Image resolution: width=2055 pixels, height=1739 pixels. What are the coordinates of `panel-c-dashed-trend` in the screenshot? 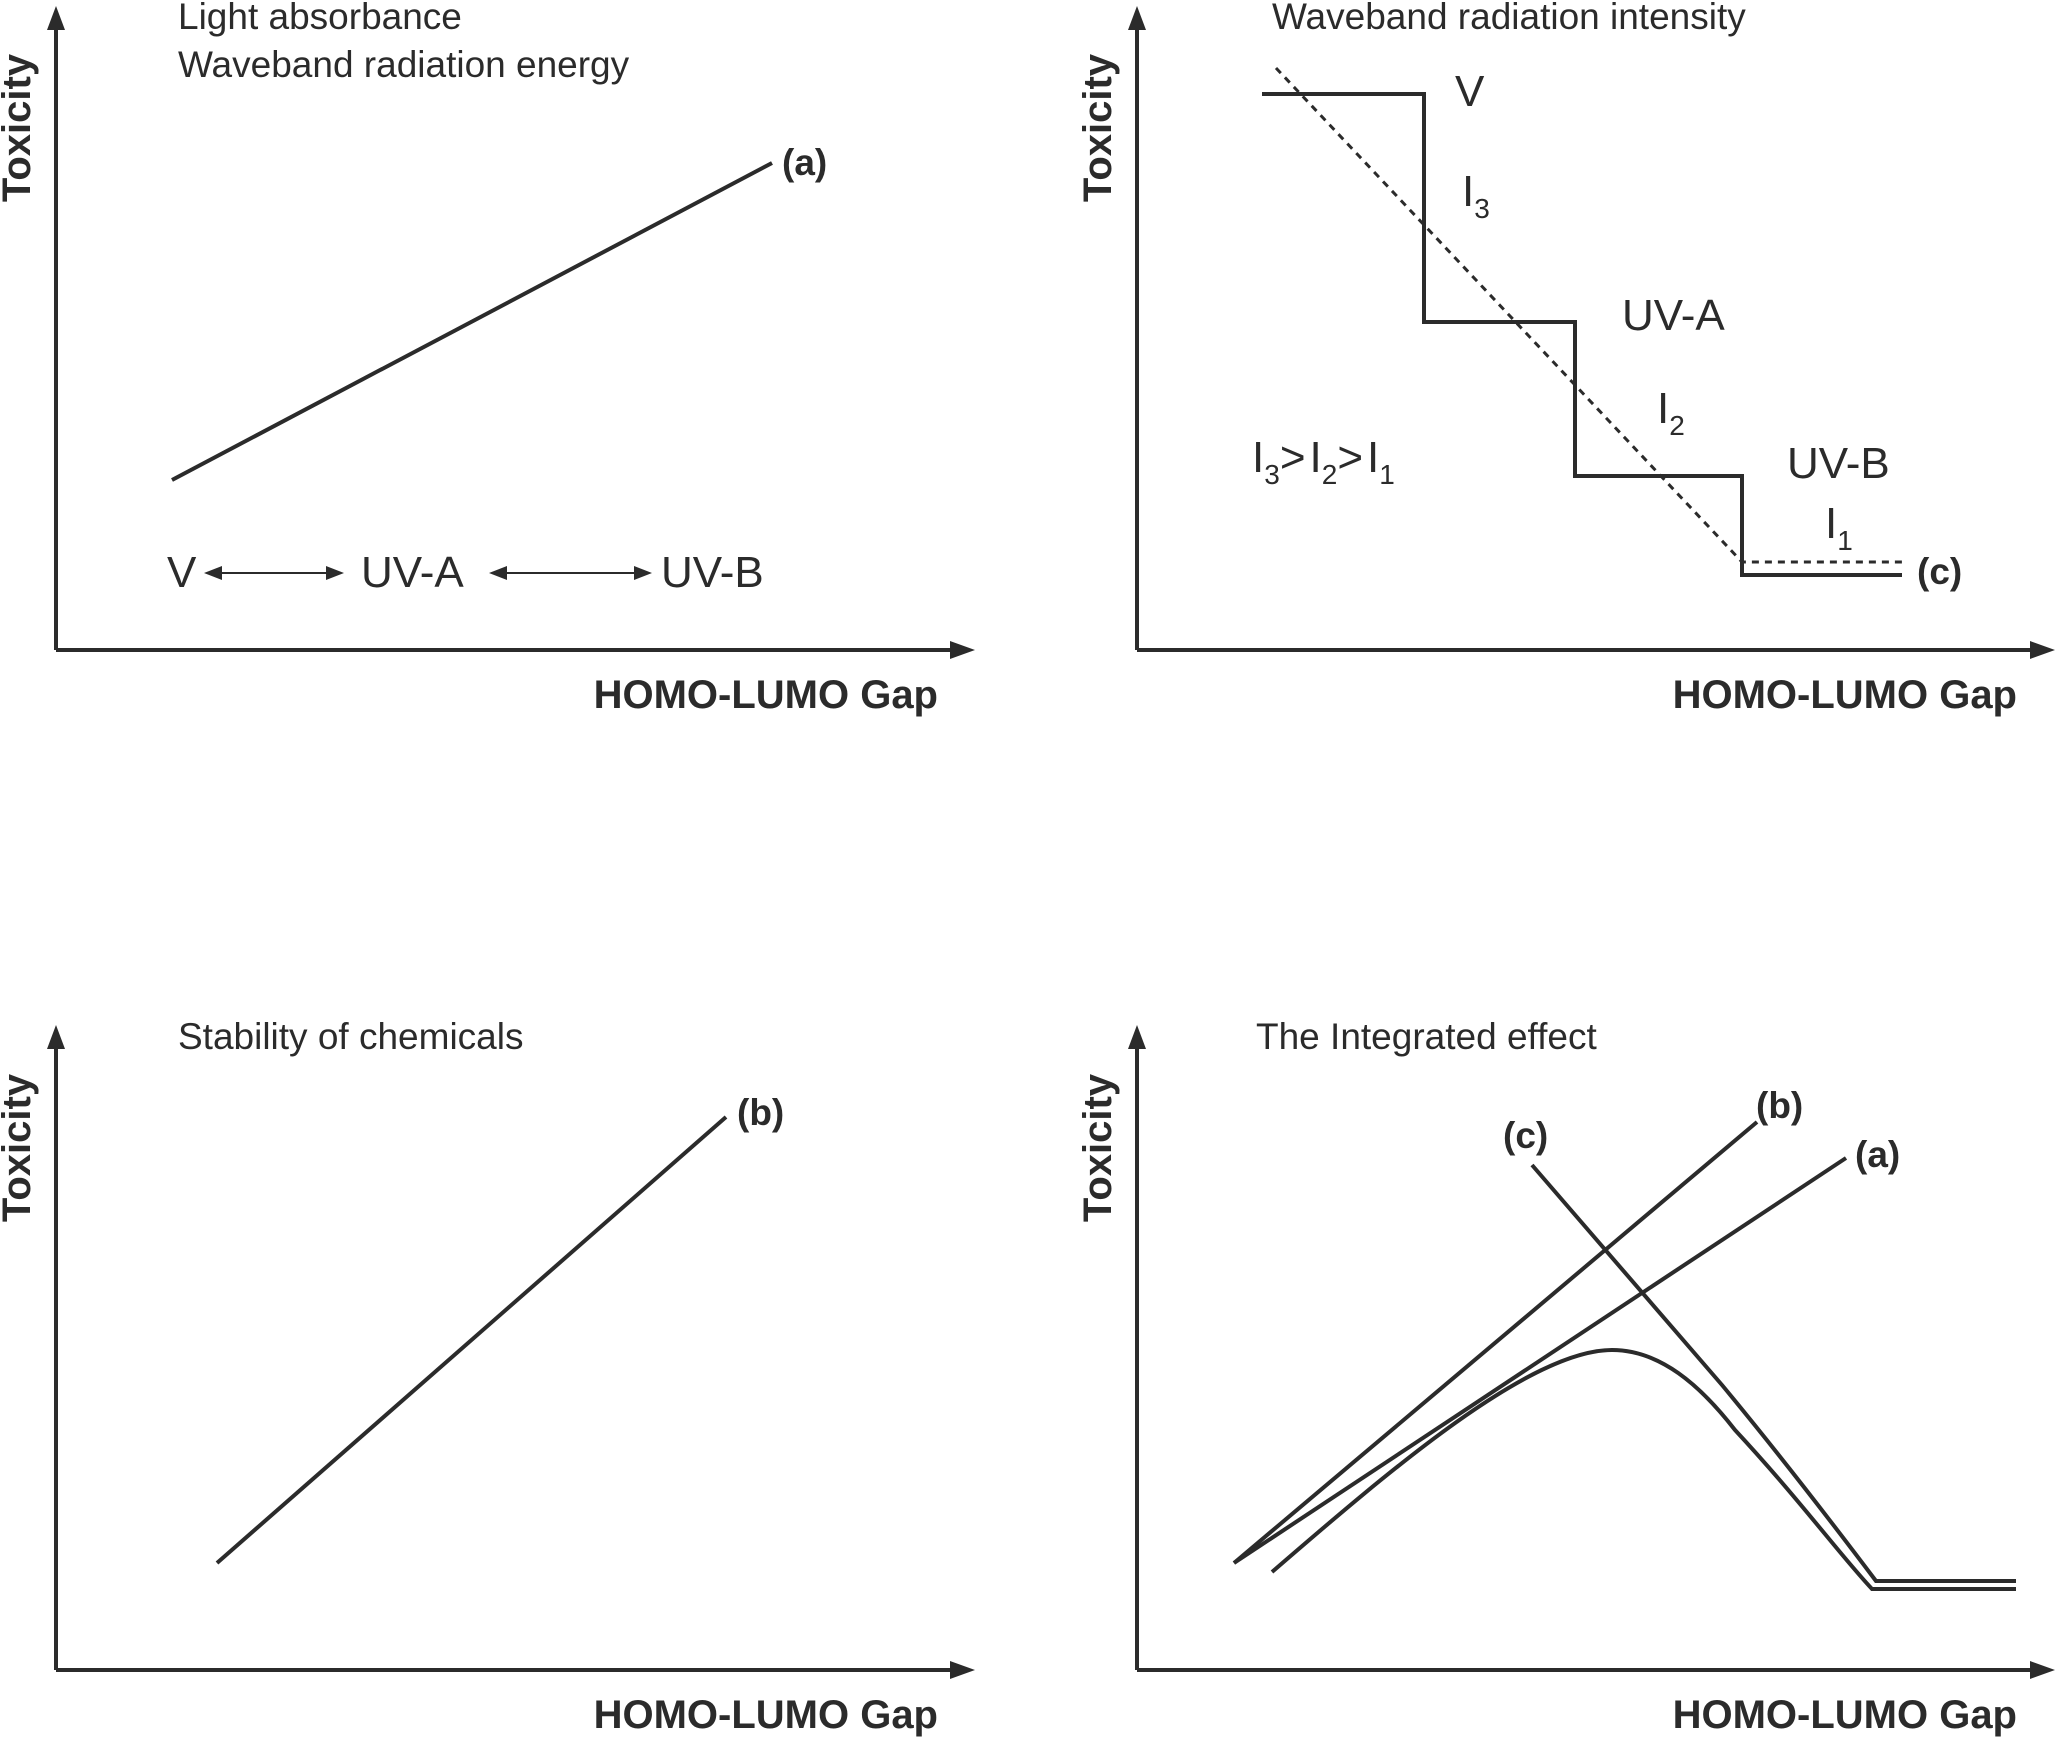 It's located at (1589, 315).